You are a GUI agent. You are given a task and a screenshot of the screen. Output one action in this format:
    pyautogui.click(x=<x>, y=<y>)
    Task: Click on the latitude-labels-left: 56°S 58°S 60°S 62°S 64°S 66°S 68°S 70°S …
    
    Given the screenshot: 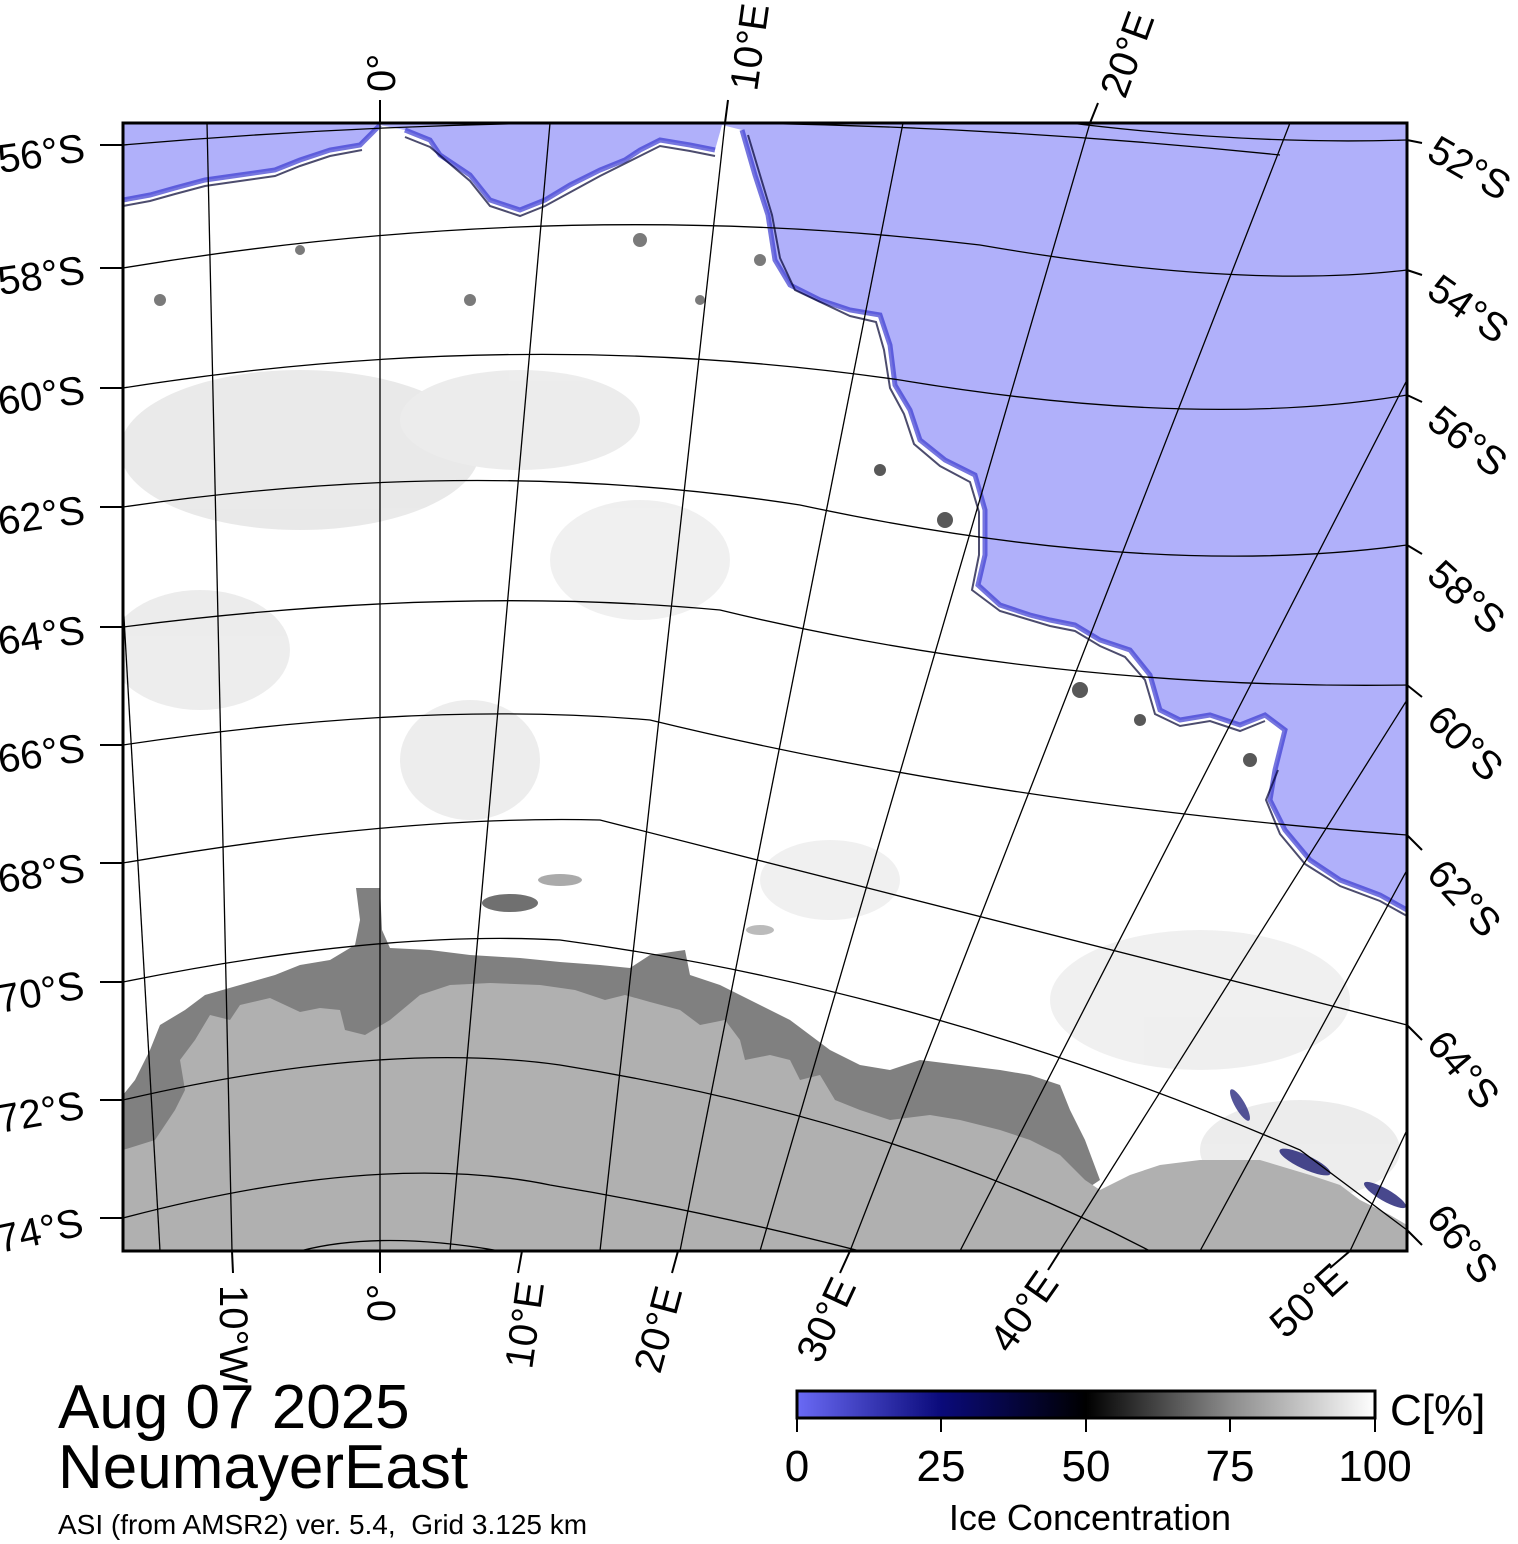 What is the action you would take?
    pyautogui.click(x=44, y=694)
    